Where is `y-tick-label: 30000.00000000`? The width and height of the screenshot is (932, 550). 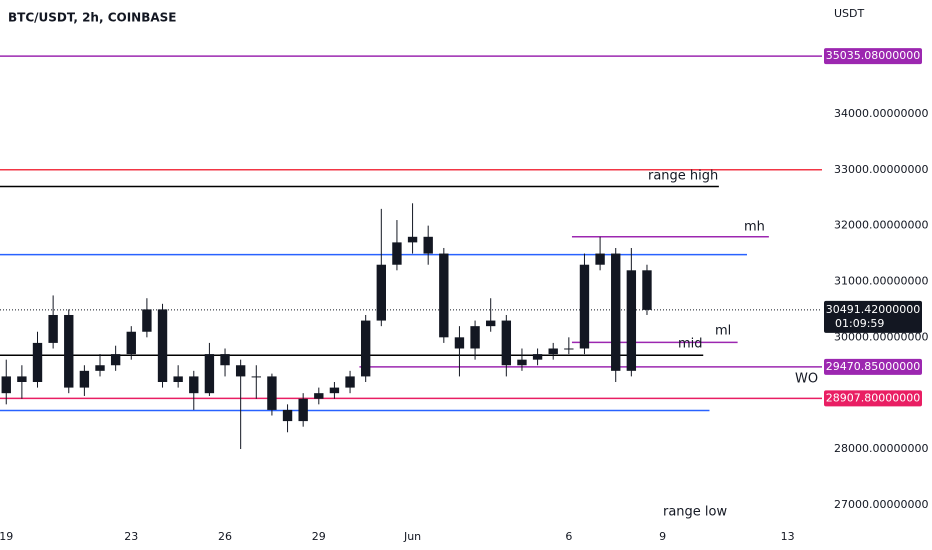
y-tick-label: 30000.00000000 is located at coordinates (881, 336).